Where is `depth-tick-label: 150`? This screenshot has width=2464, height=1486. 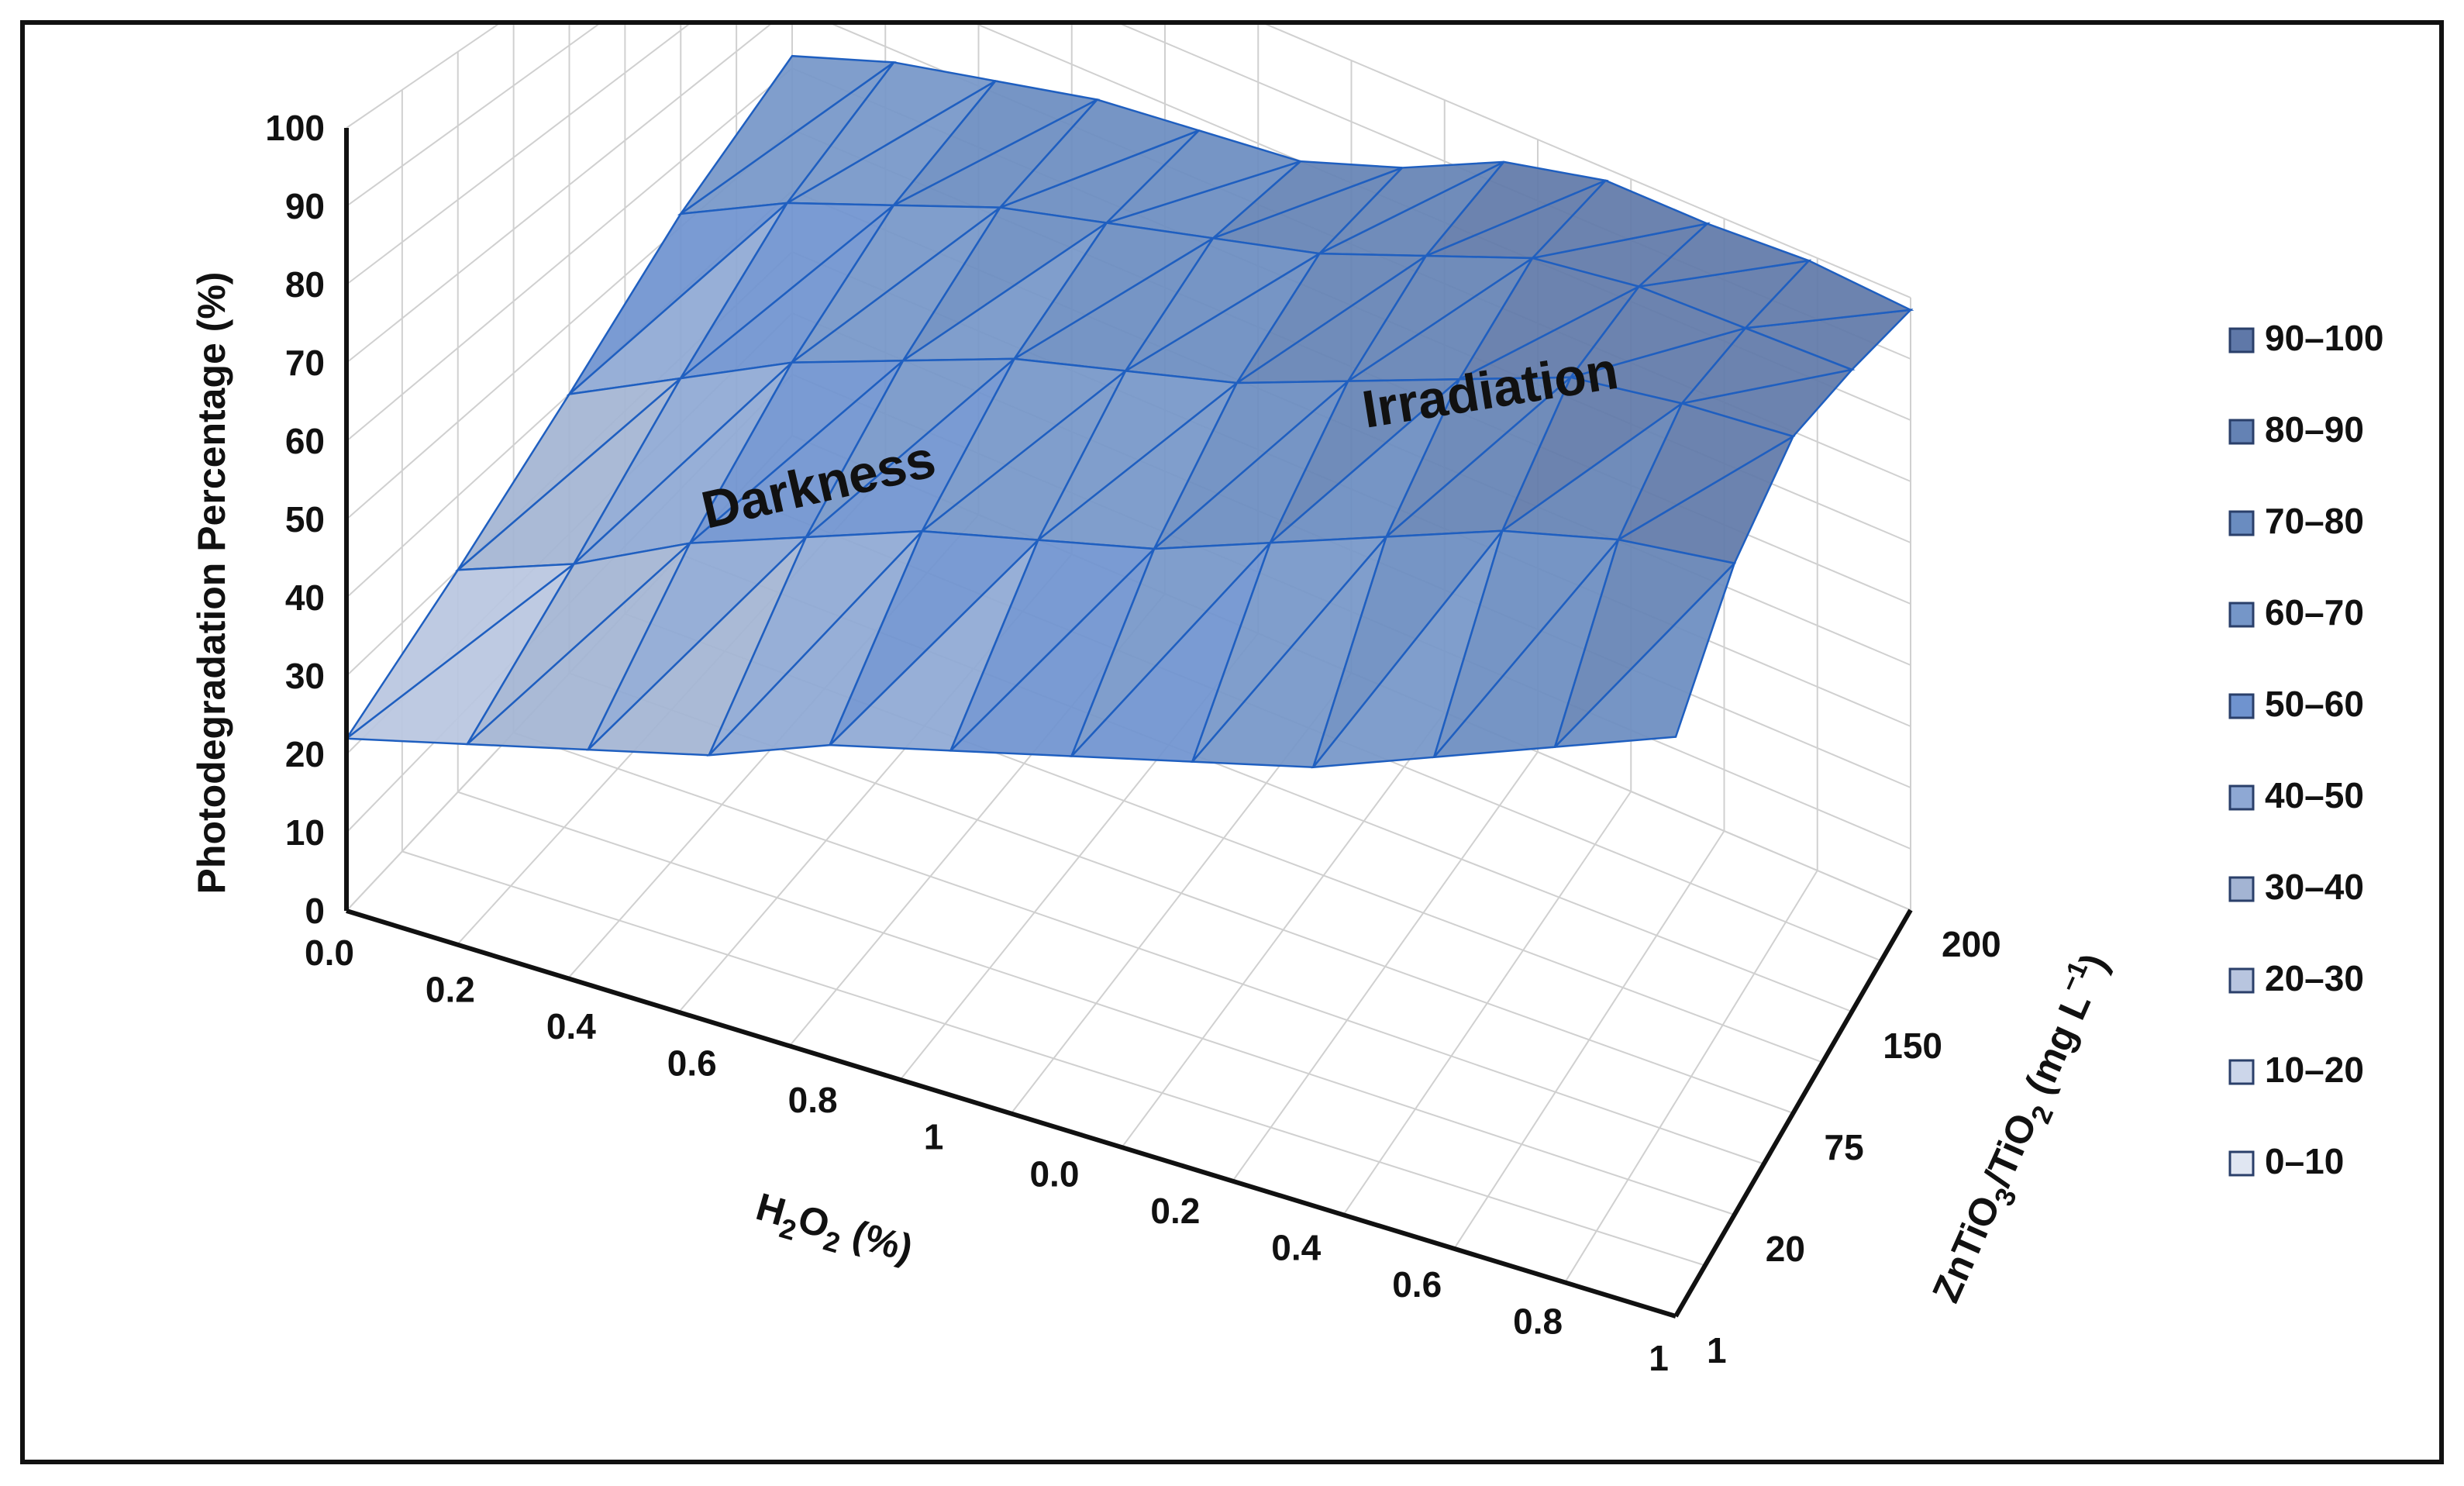 depth-tick-label: 150 is located at coordinates (1912, 1046).